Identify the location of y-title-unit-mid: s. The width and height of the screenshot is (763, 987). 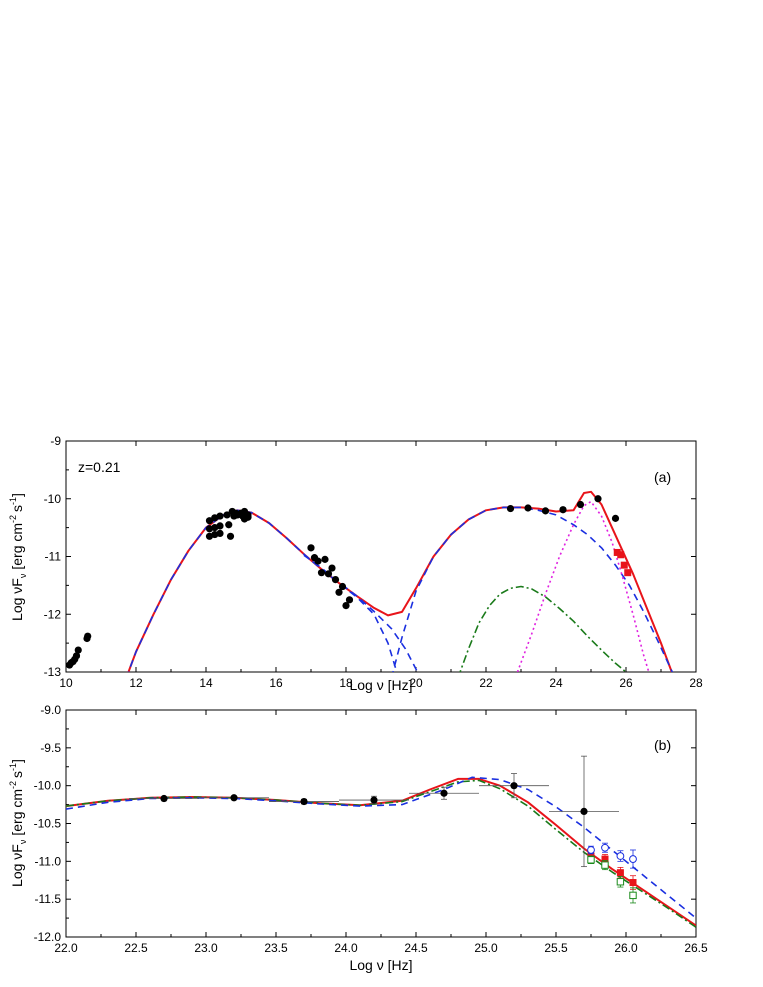
(17, 508).